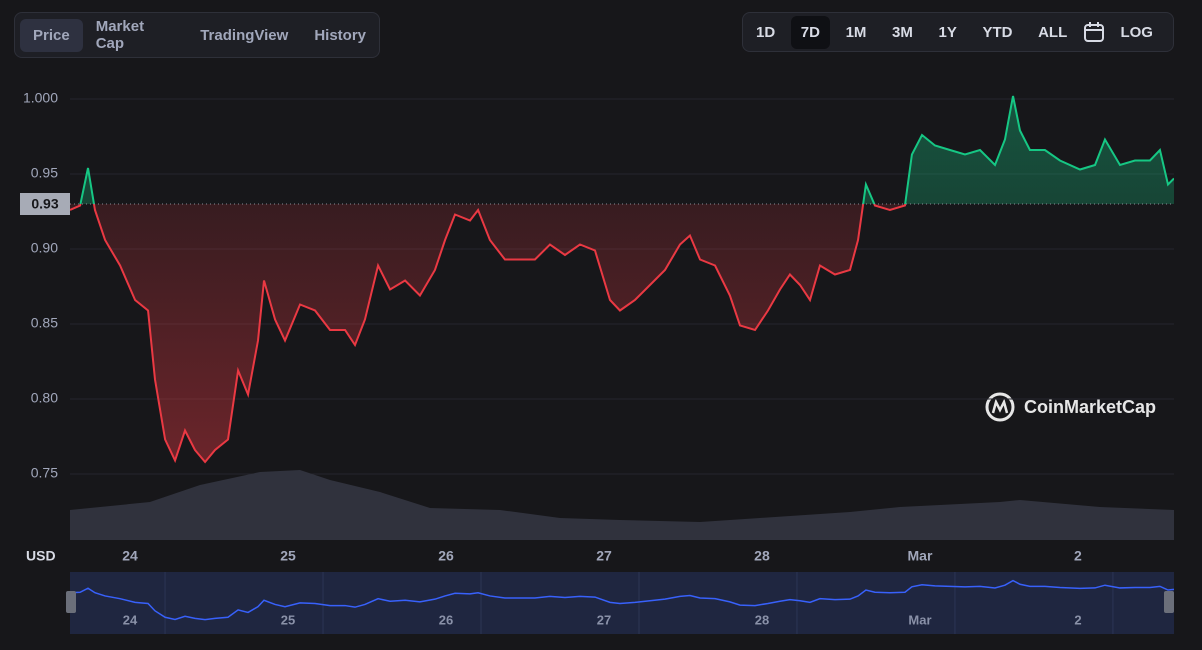 Image resolution: width=1202 pixels, height=650 pixels. What do you see at coordinates (1078, 556) in the screenshot?
I see `x-tick-label: 2` at bounding box center [1078, 556].